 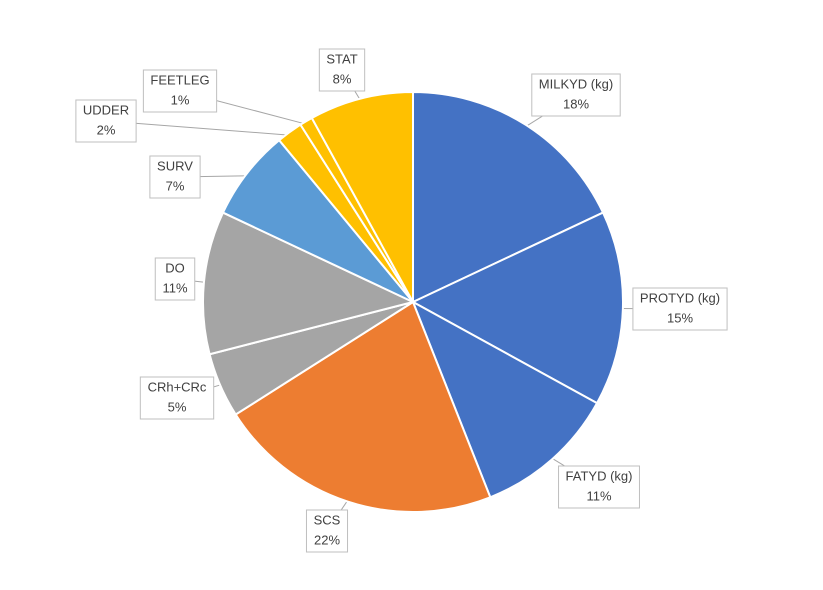 What do you see at coordinates (680, 317) in the screenshot?
I see `label-value: 15%` at bounding box center [680, 317].